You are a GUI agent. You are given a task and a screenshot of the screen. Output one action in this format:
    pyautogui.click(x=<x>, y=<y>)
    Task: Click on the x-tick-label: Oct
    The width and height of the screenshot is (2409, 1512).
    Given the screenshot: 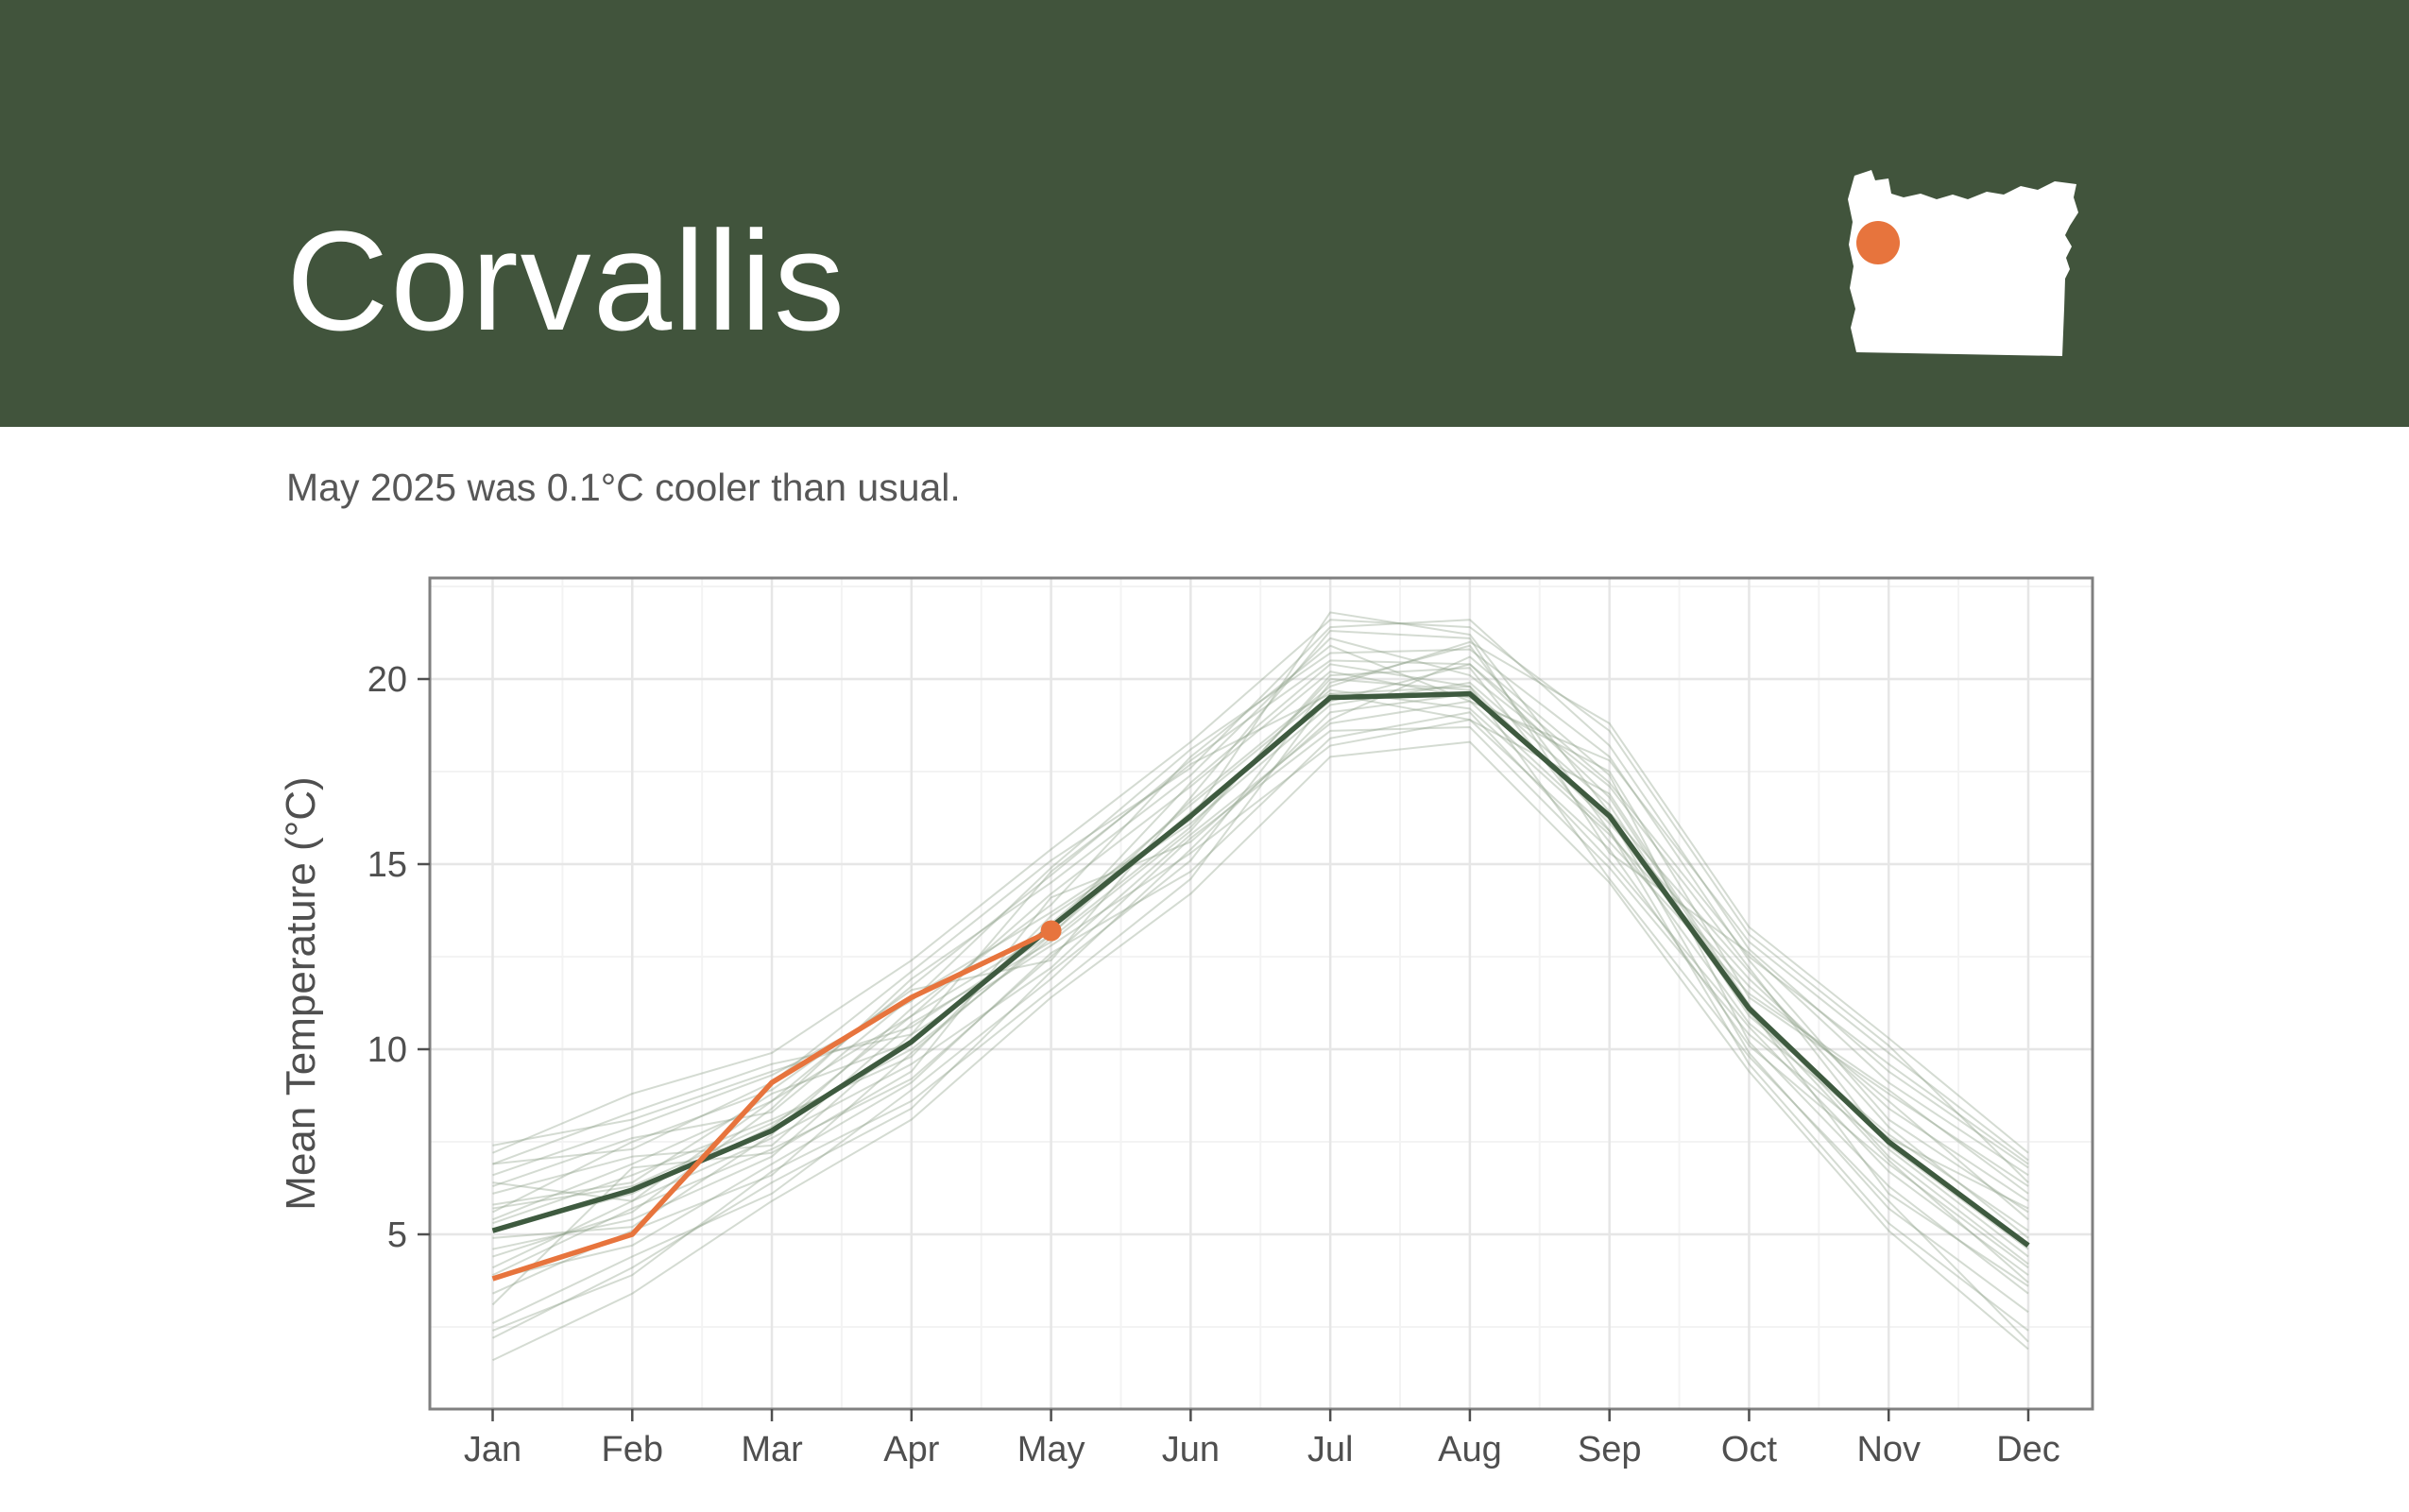 What is the action you would take?
    pyautogui.click(x=1749, y=1450)
    